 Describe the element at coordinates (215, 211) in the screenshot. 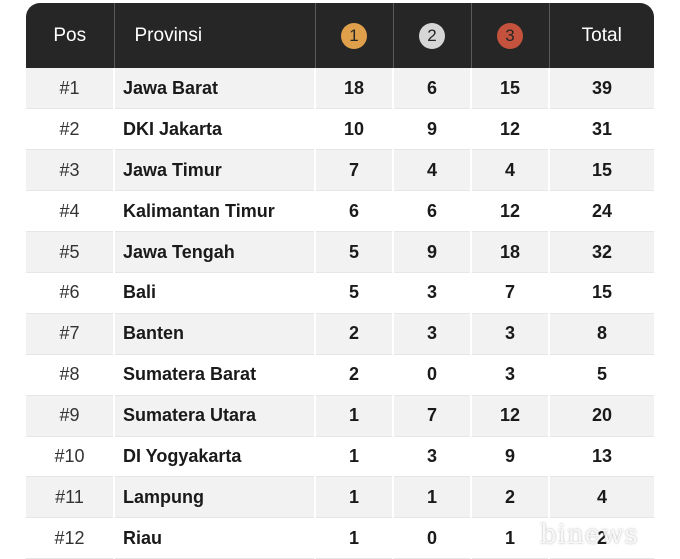

I see `row-province: Kalimantan Timur` at that location.